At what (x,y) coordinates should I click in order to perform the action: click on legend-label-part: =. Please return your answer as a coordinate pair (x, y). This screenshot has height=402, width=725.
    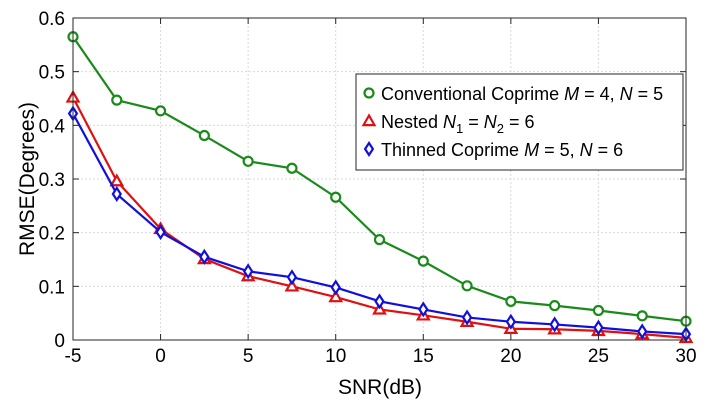
    Looking at the image, I should click on (473, 122).